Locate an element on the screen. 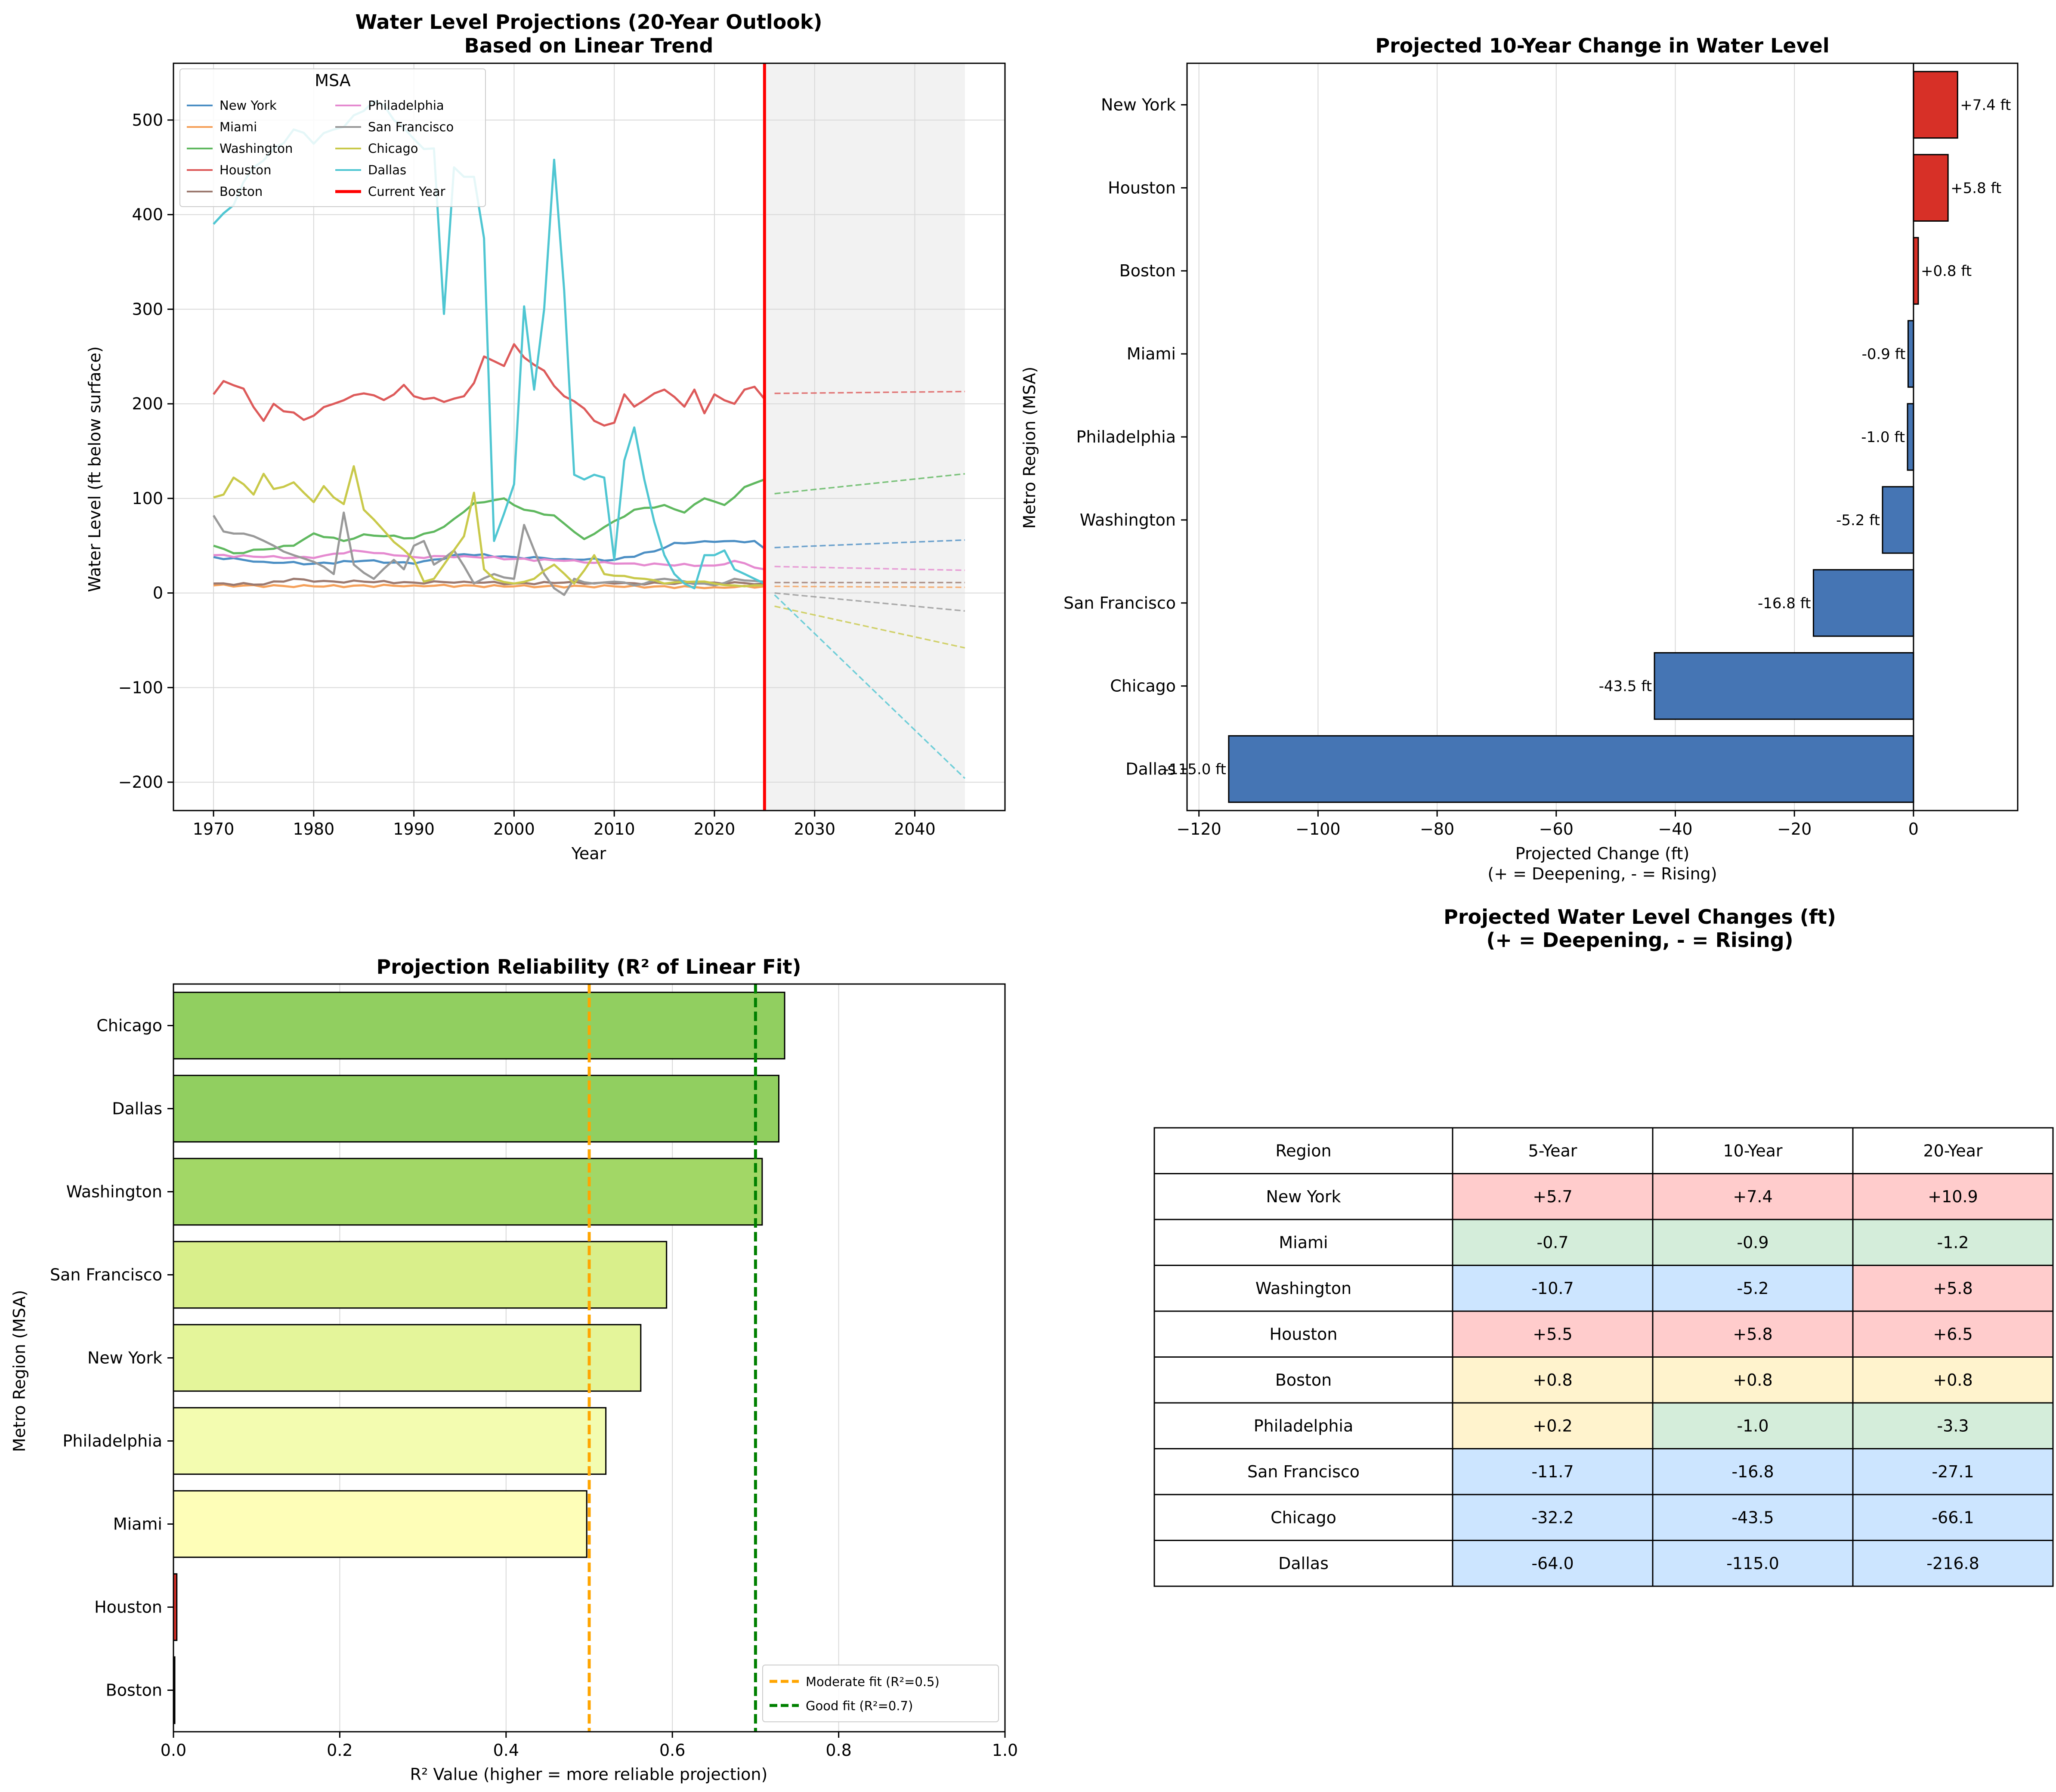  legend-label-new-york: New York is located at coordinates (249, 105).